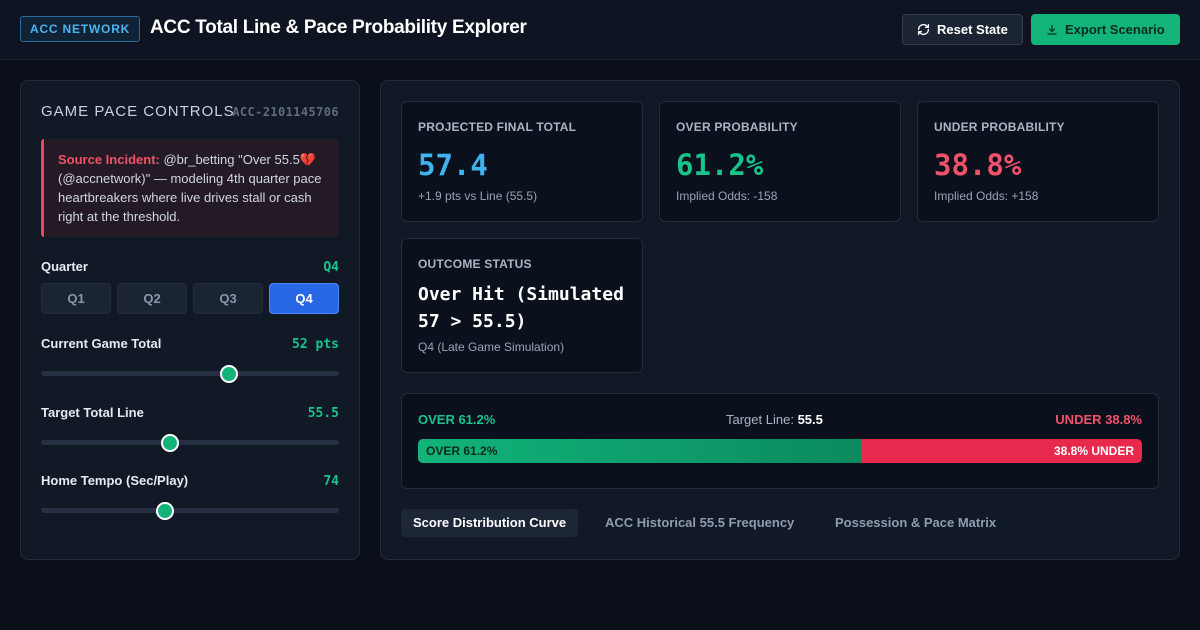 This screenshot has width=1200, height=630. What do you see at coordinates (331, 481) in the screenshot?
I see `home-tempo-value: 74` at bounding box center [331, 481].